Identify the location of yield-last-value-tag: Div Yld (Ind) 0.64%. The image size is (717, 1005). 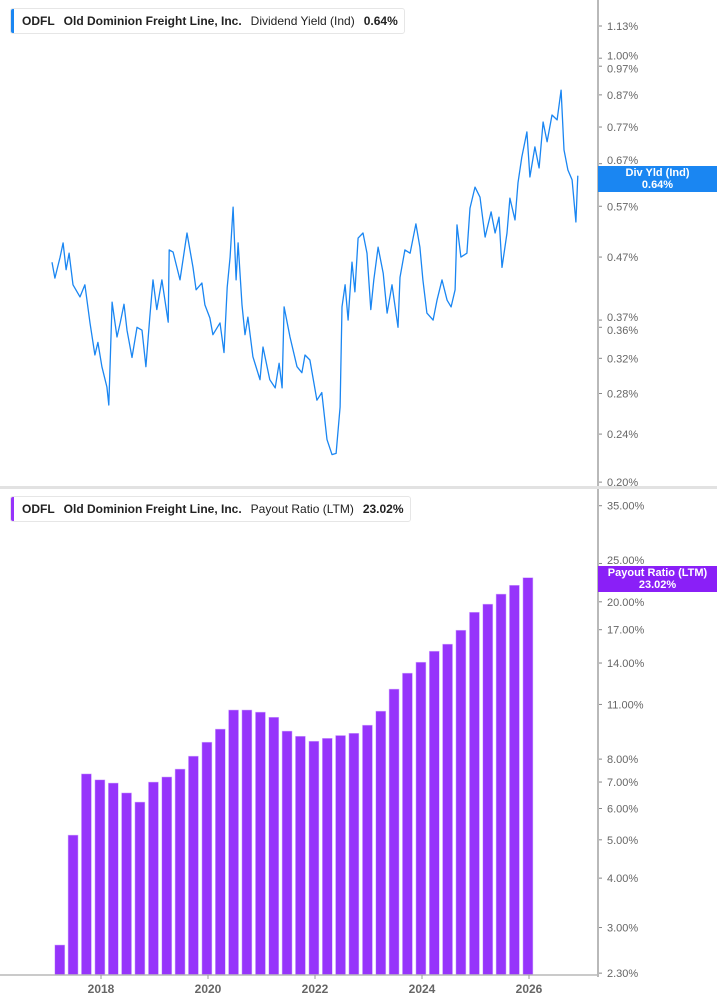
(657, 179).